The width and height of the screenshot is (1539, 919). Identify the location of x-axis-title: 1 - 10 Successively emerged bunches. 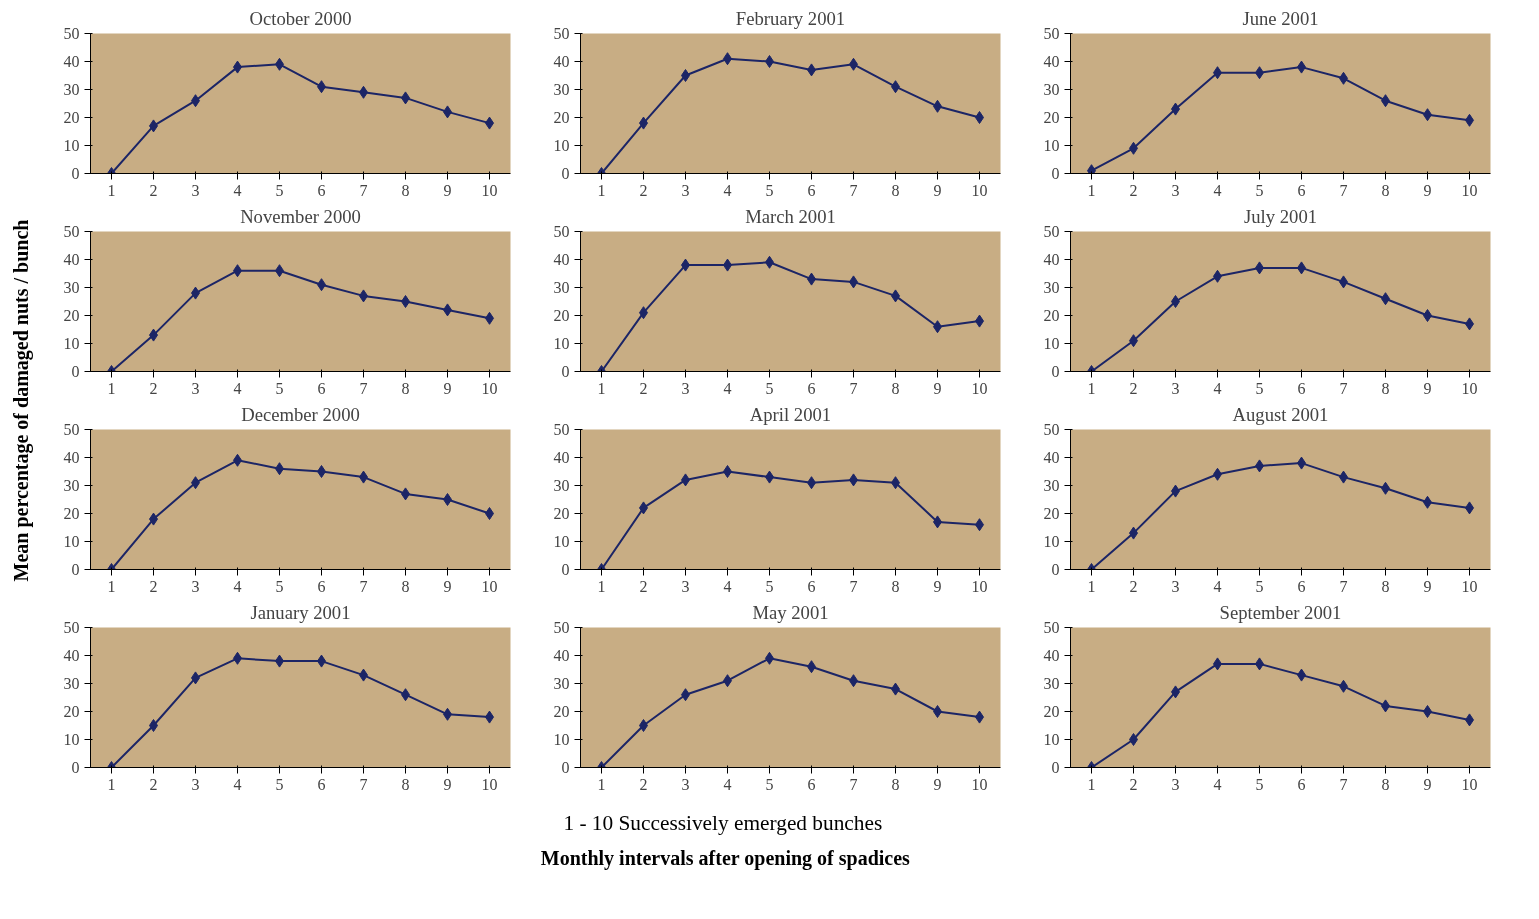
(723, 823).